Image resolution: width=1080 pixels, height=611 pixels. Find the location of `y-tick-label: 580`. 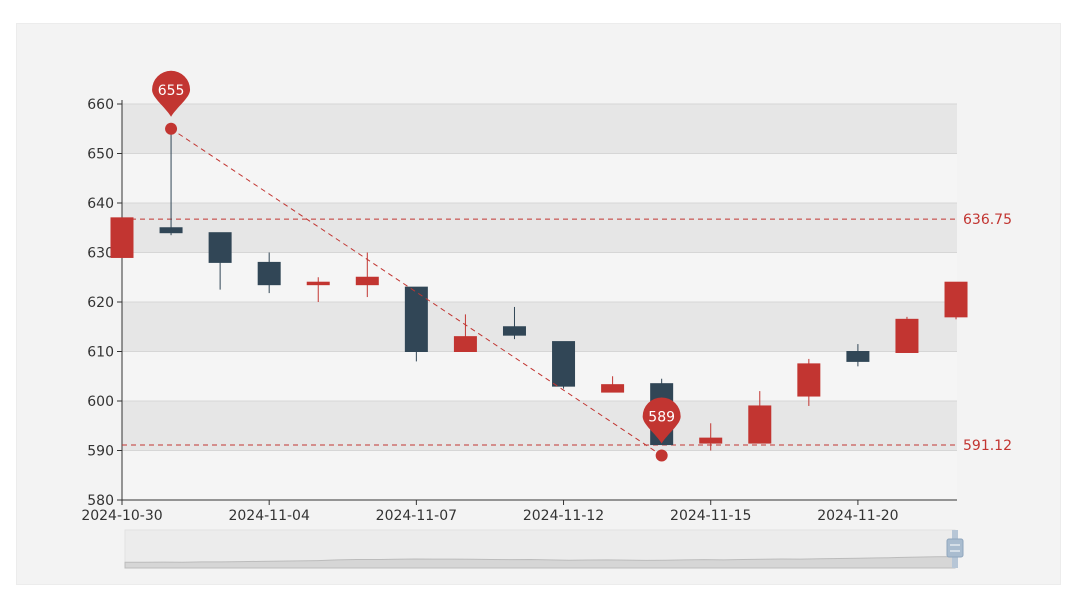

y-tick-label: 580 is located at coordinates (100, 501).